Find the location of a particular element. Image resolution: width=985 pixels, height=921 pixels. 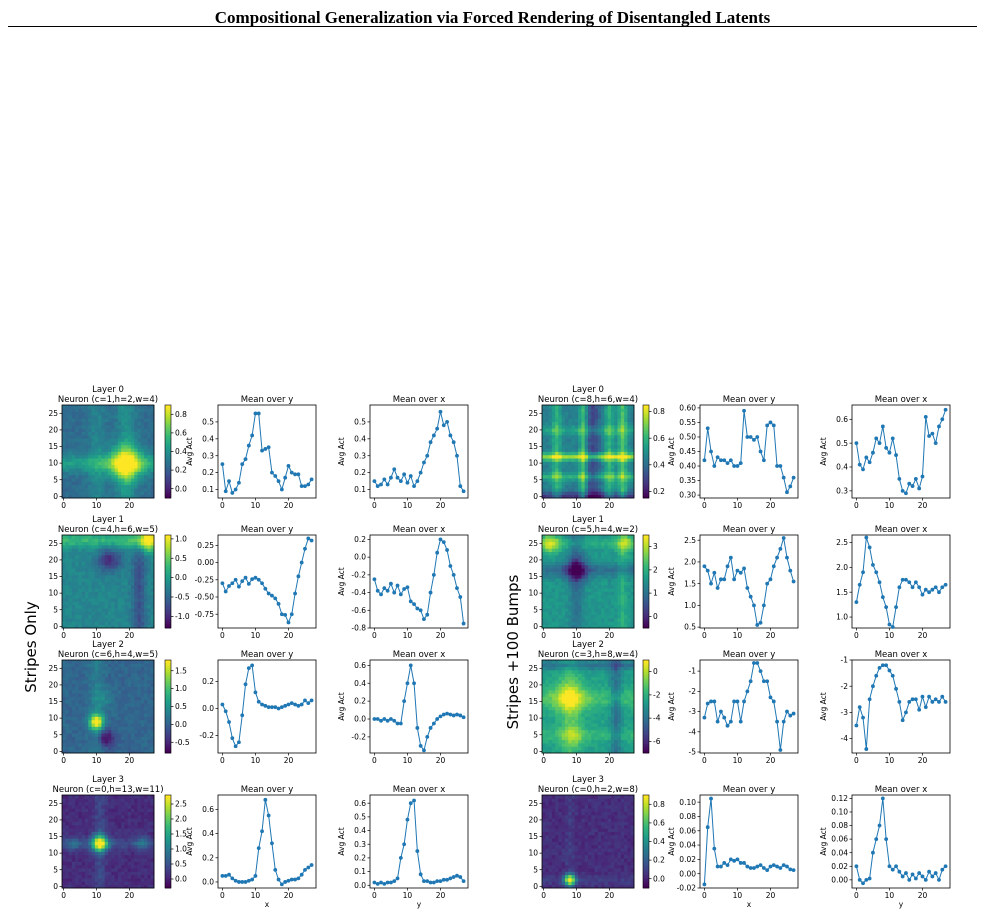

heatmap-ytick-label: 5 is located at coordinates (55, 479).